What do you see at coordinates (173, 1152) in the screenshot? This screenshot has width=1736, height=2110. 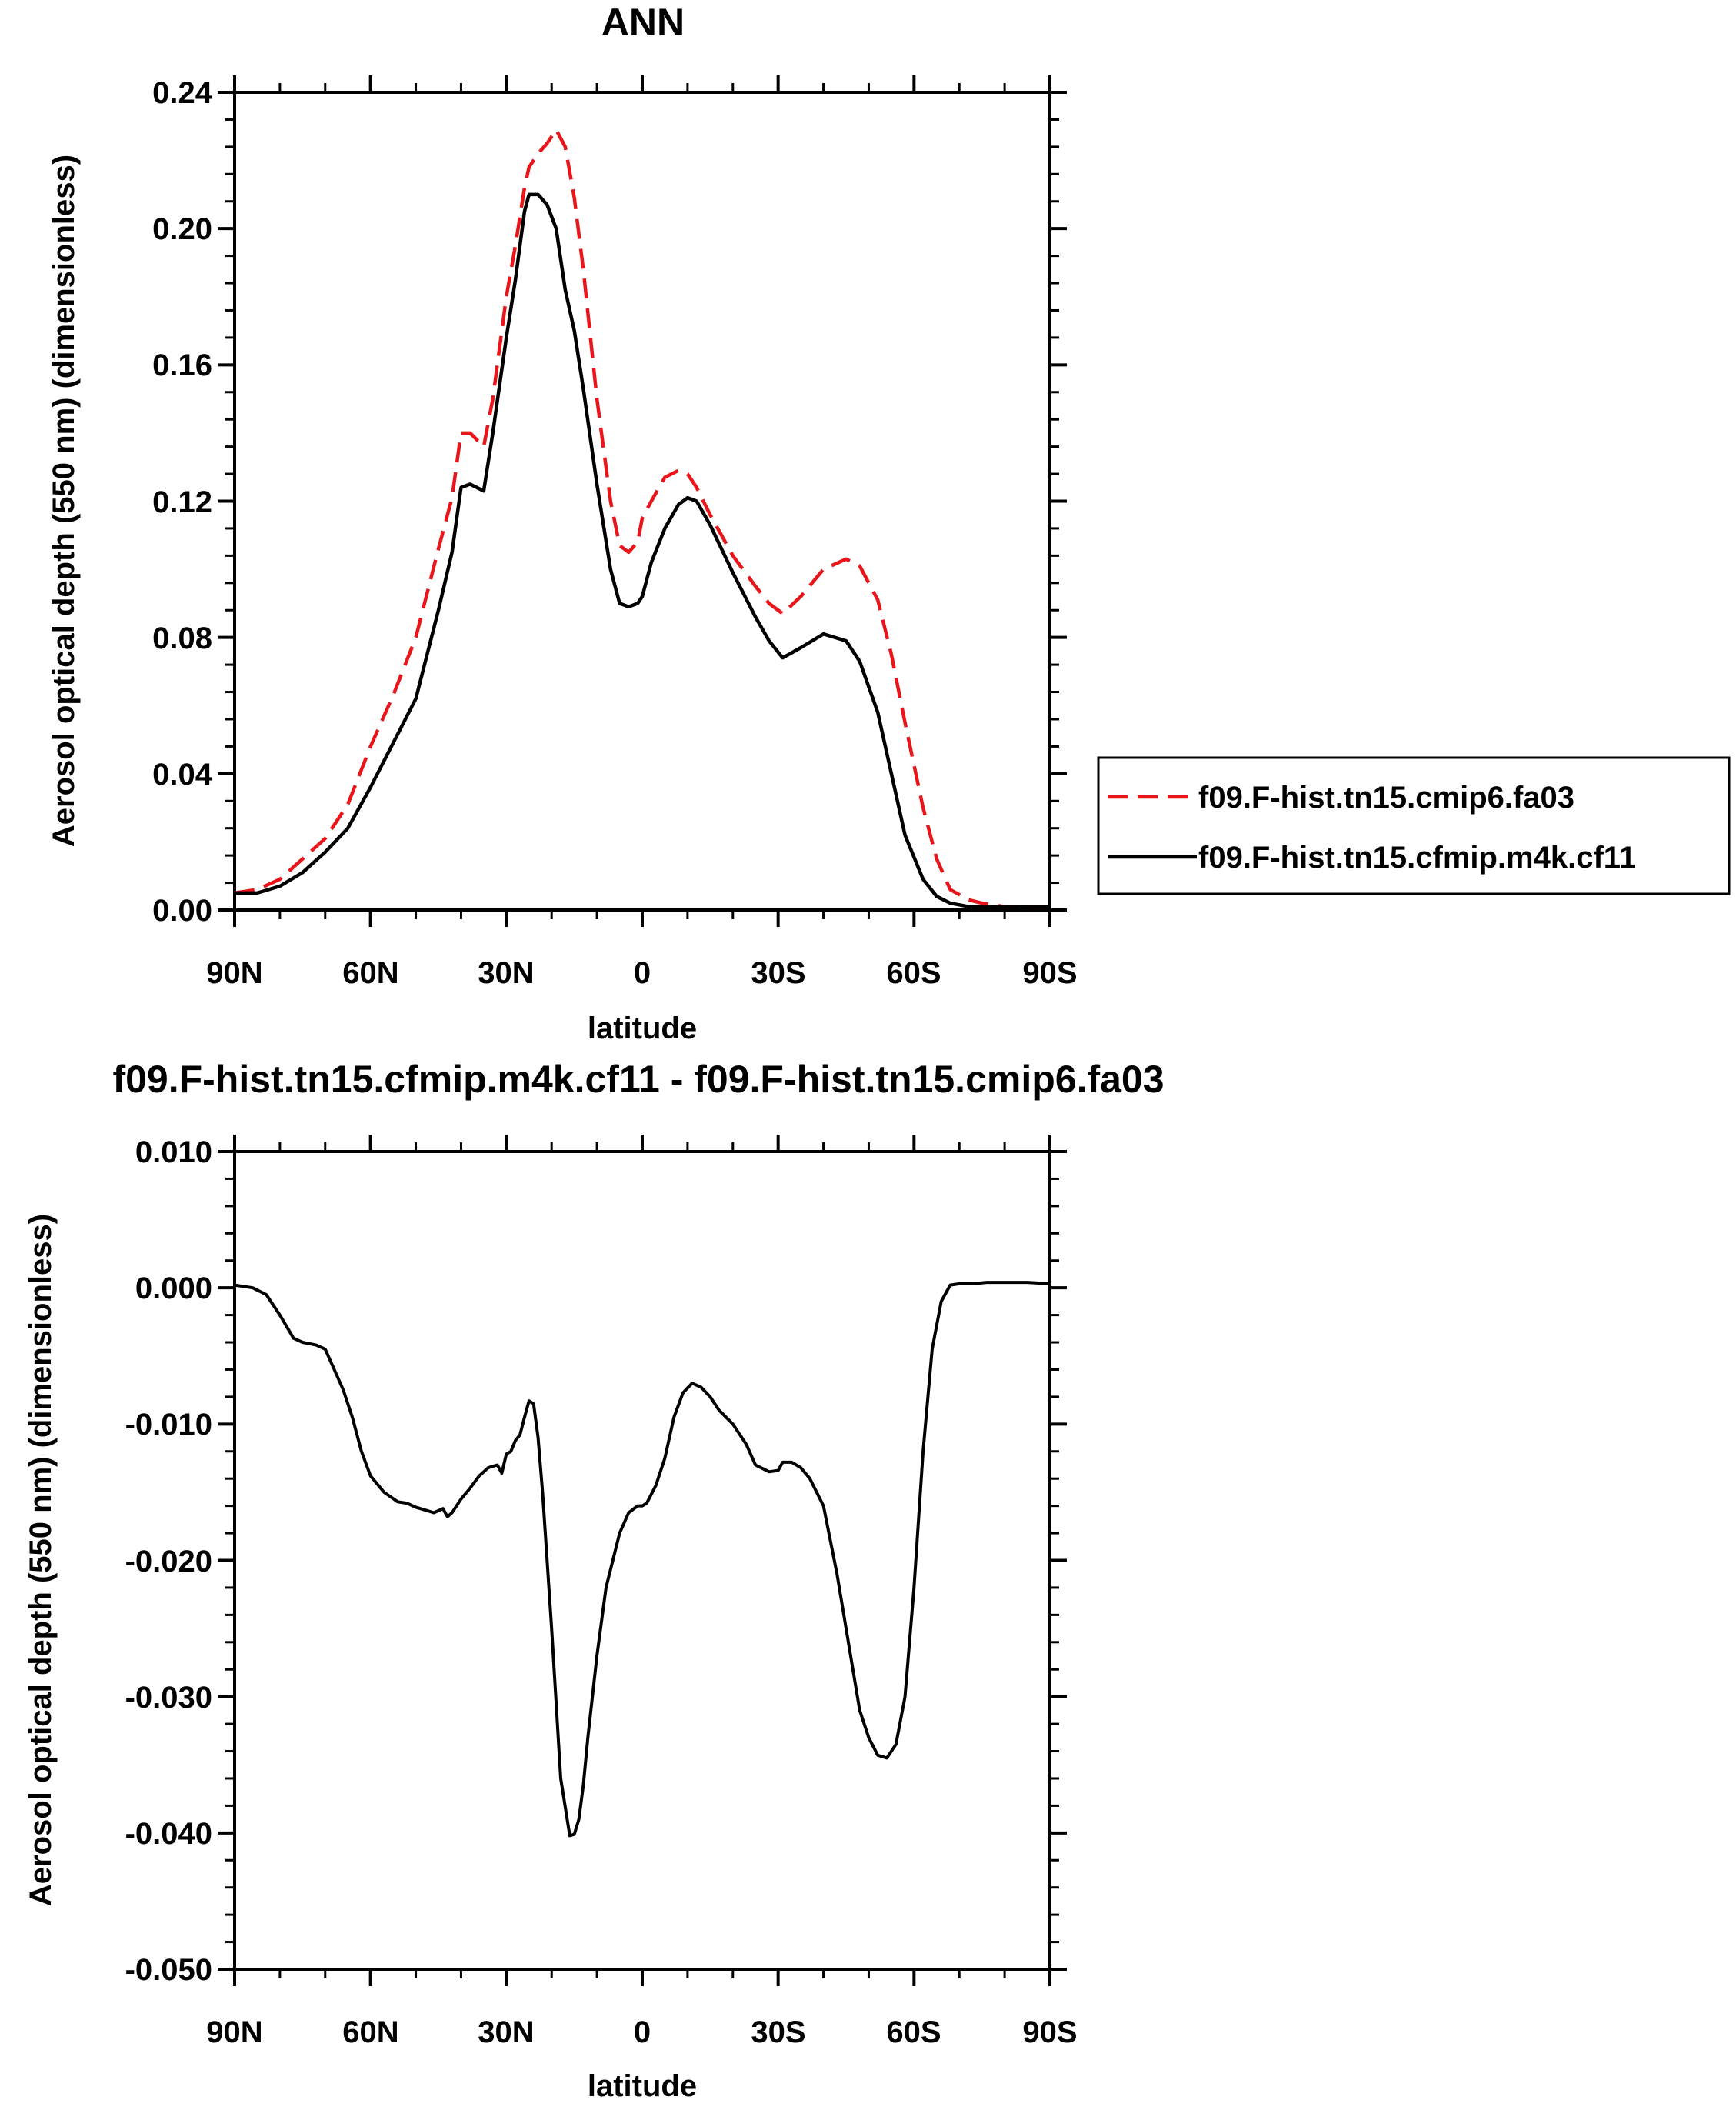 I see `bottom-y-tick-label: 0.010` at bounding box center [173, 1152].